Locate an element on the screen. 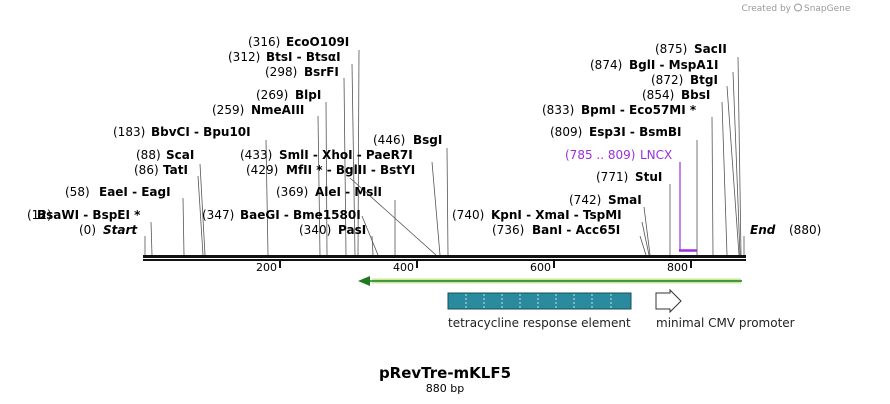 This screenshot has height=404, width=890. site-names-kpni: KpnI - XmaI - TspMI is located at coordinates (556, 215).